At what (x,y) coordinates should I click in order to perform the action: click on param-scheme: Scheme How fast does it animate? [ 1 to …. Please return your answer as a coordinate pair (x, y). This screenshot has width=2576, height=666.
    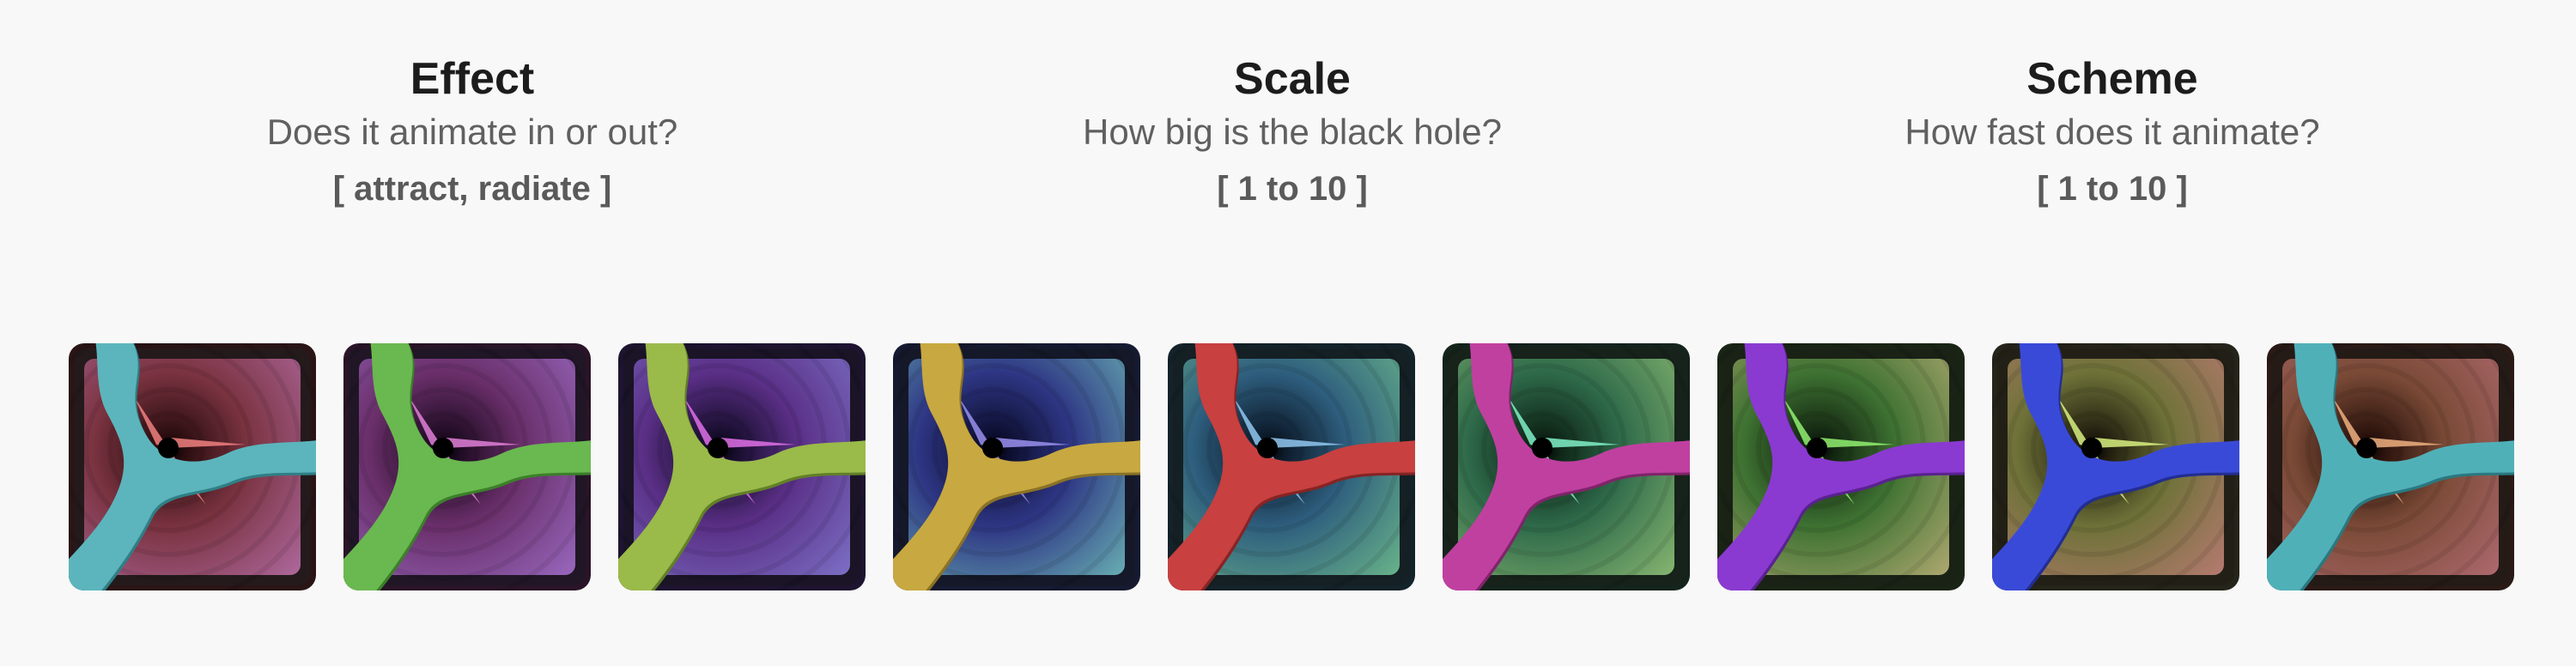
    Looking at the image, I should click on (2112, 131).